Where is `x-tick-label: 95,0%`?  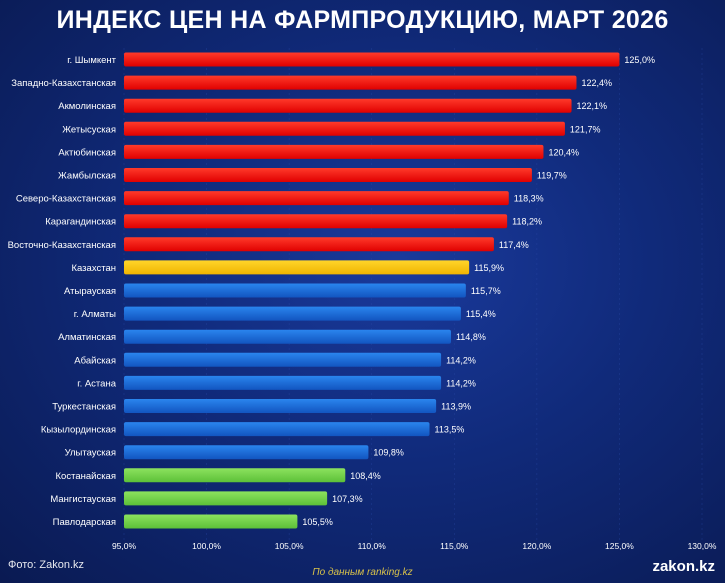
x-tick-label: 95,0% is located at coordinates (124, 546).